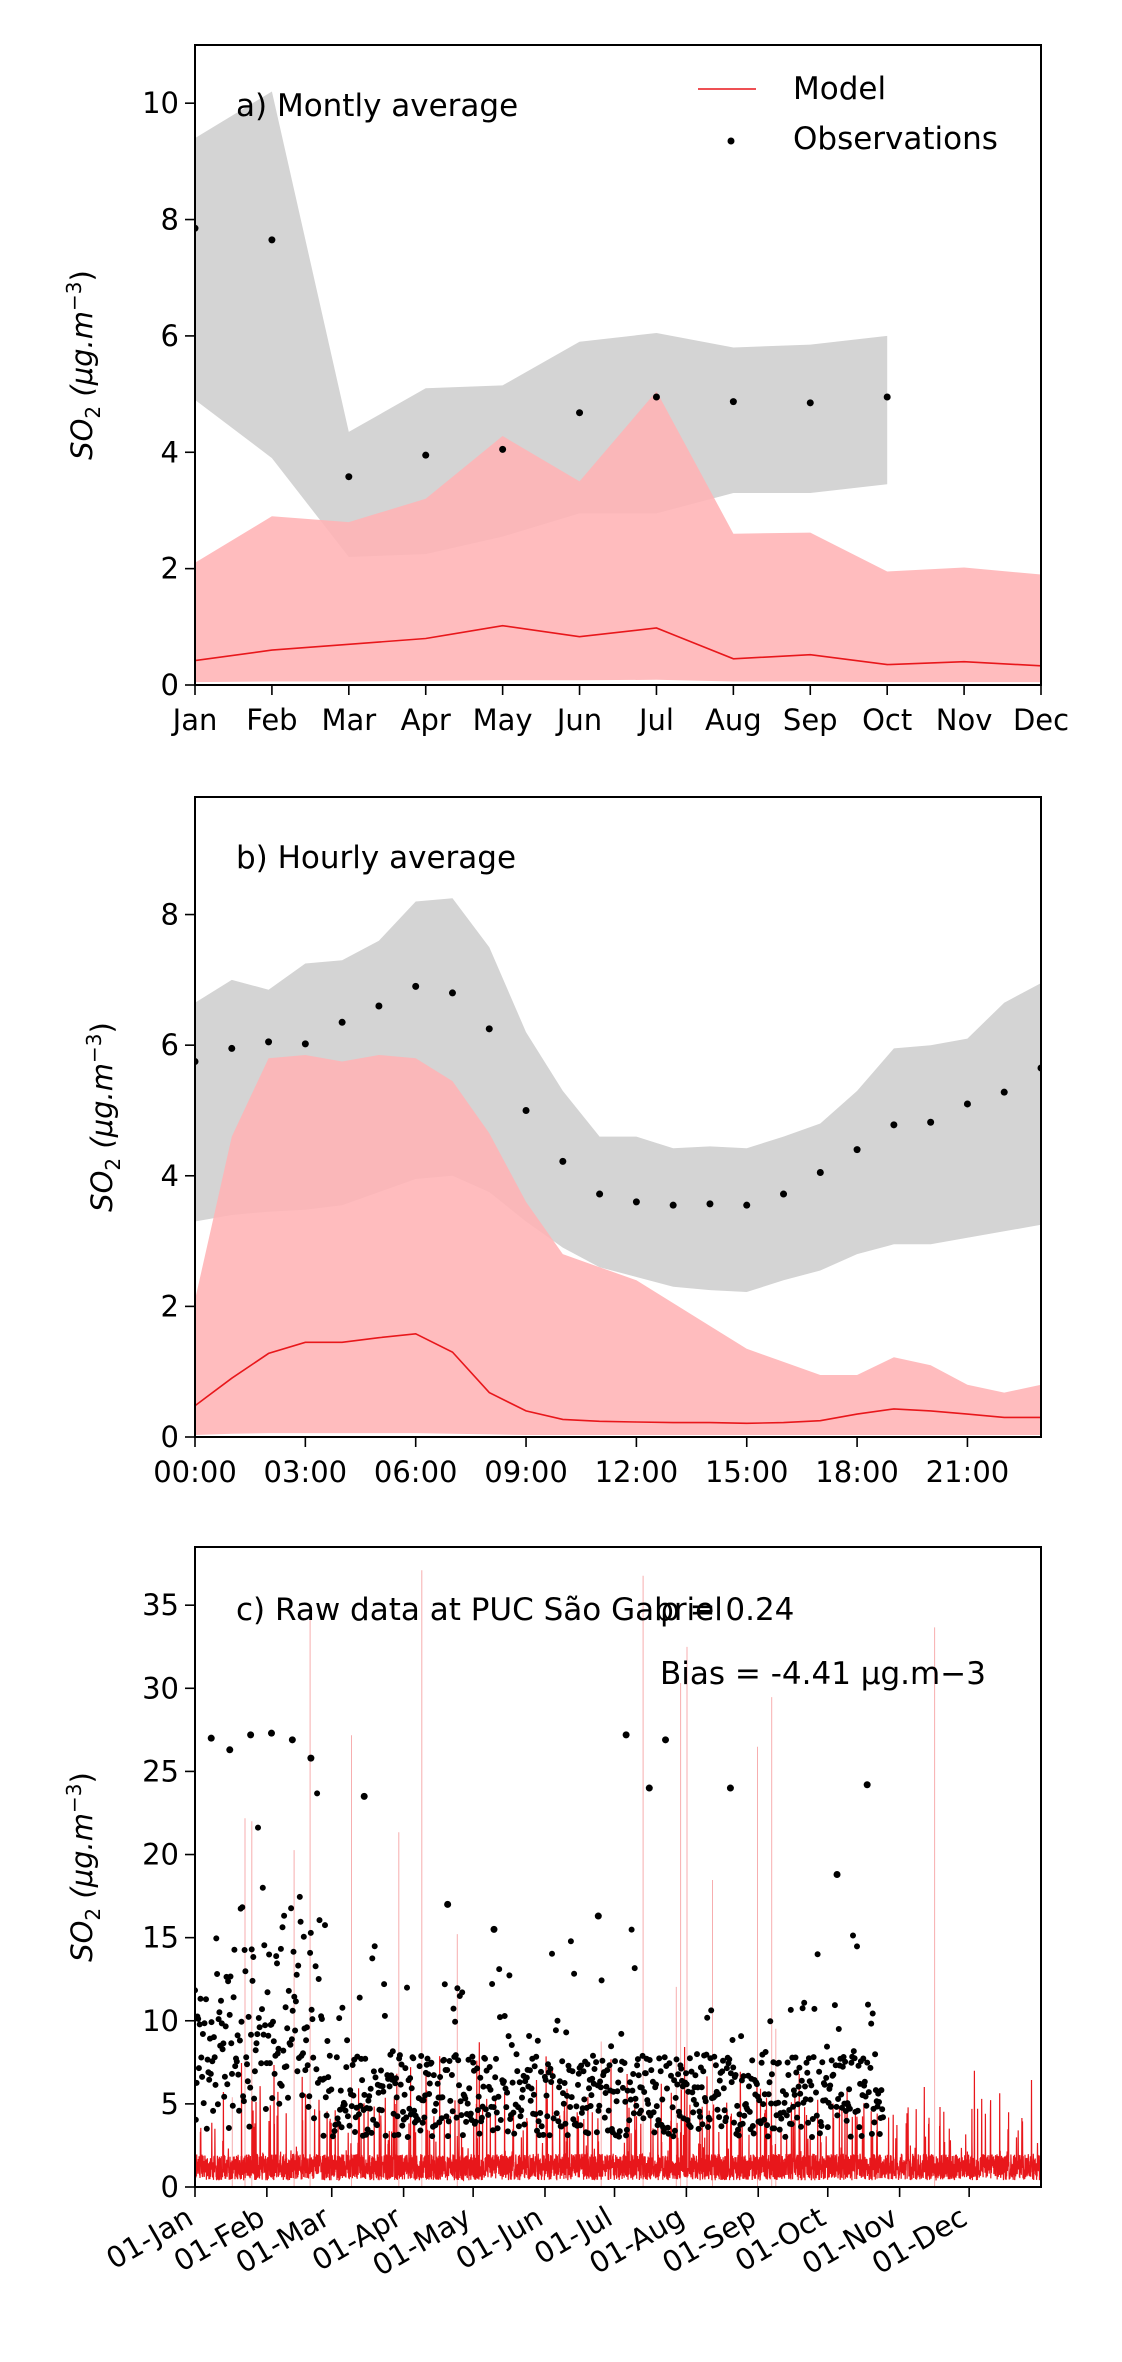 This screenshot has width=1122, height=2362. What do you see at coordinates (503, 720) in the screenshot?
I see `panel-a-xtick-label: May` at bounding box center [503, 720].